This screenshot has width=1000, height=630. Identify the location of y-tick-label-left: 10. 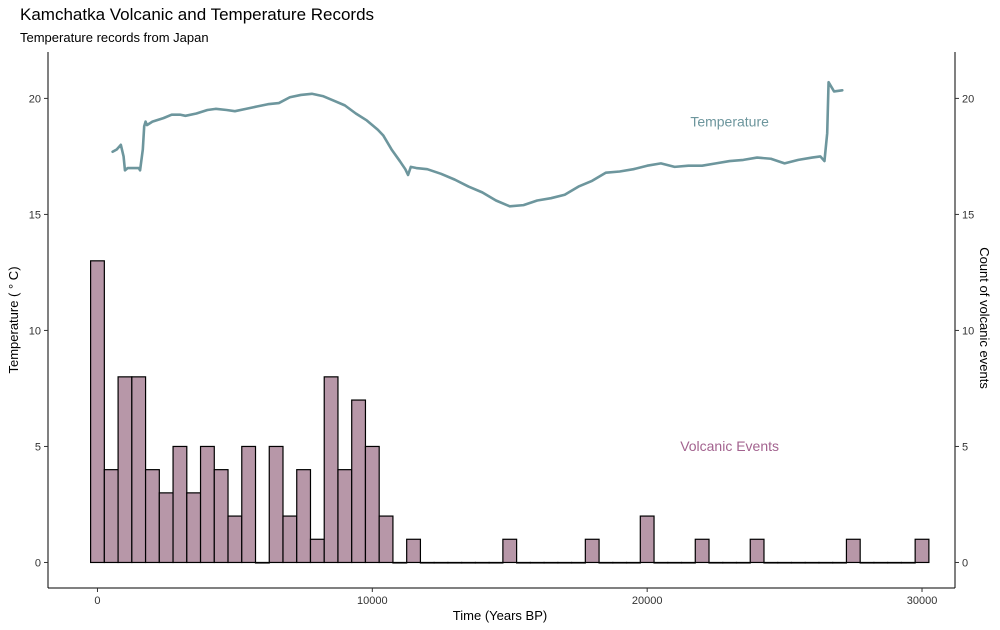
(35, 331).